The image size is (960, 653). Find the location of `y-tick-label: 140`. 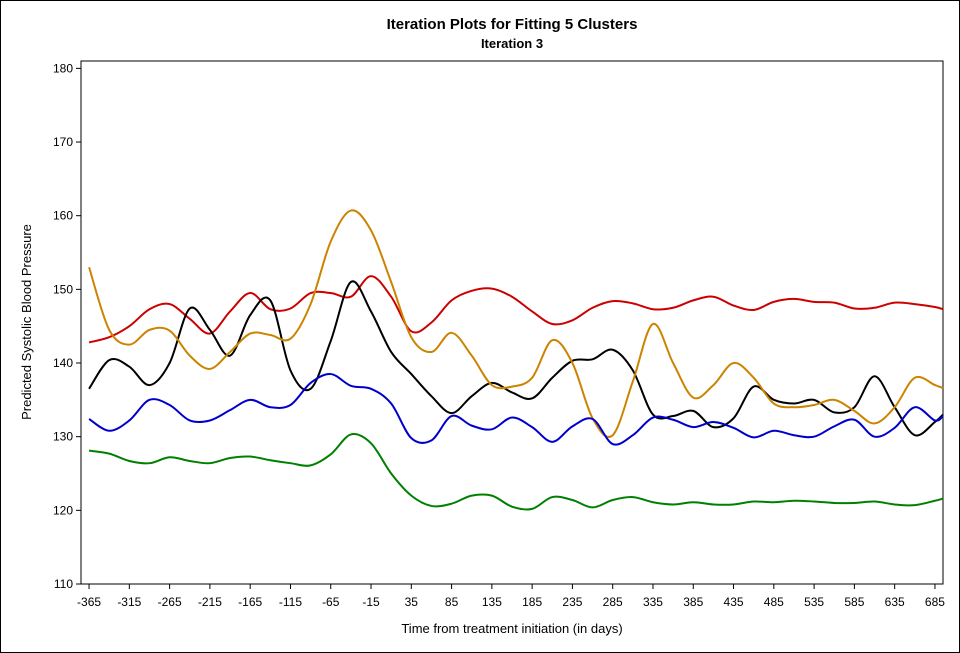

y-tick-label: 140 is located at coordinates (63, 363).